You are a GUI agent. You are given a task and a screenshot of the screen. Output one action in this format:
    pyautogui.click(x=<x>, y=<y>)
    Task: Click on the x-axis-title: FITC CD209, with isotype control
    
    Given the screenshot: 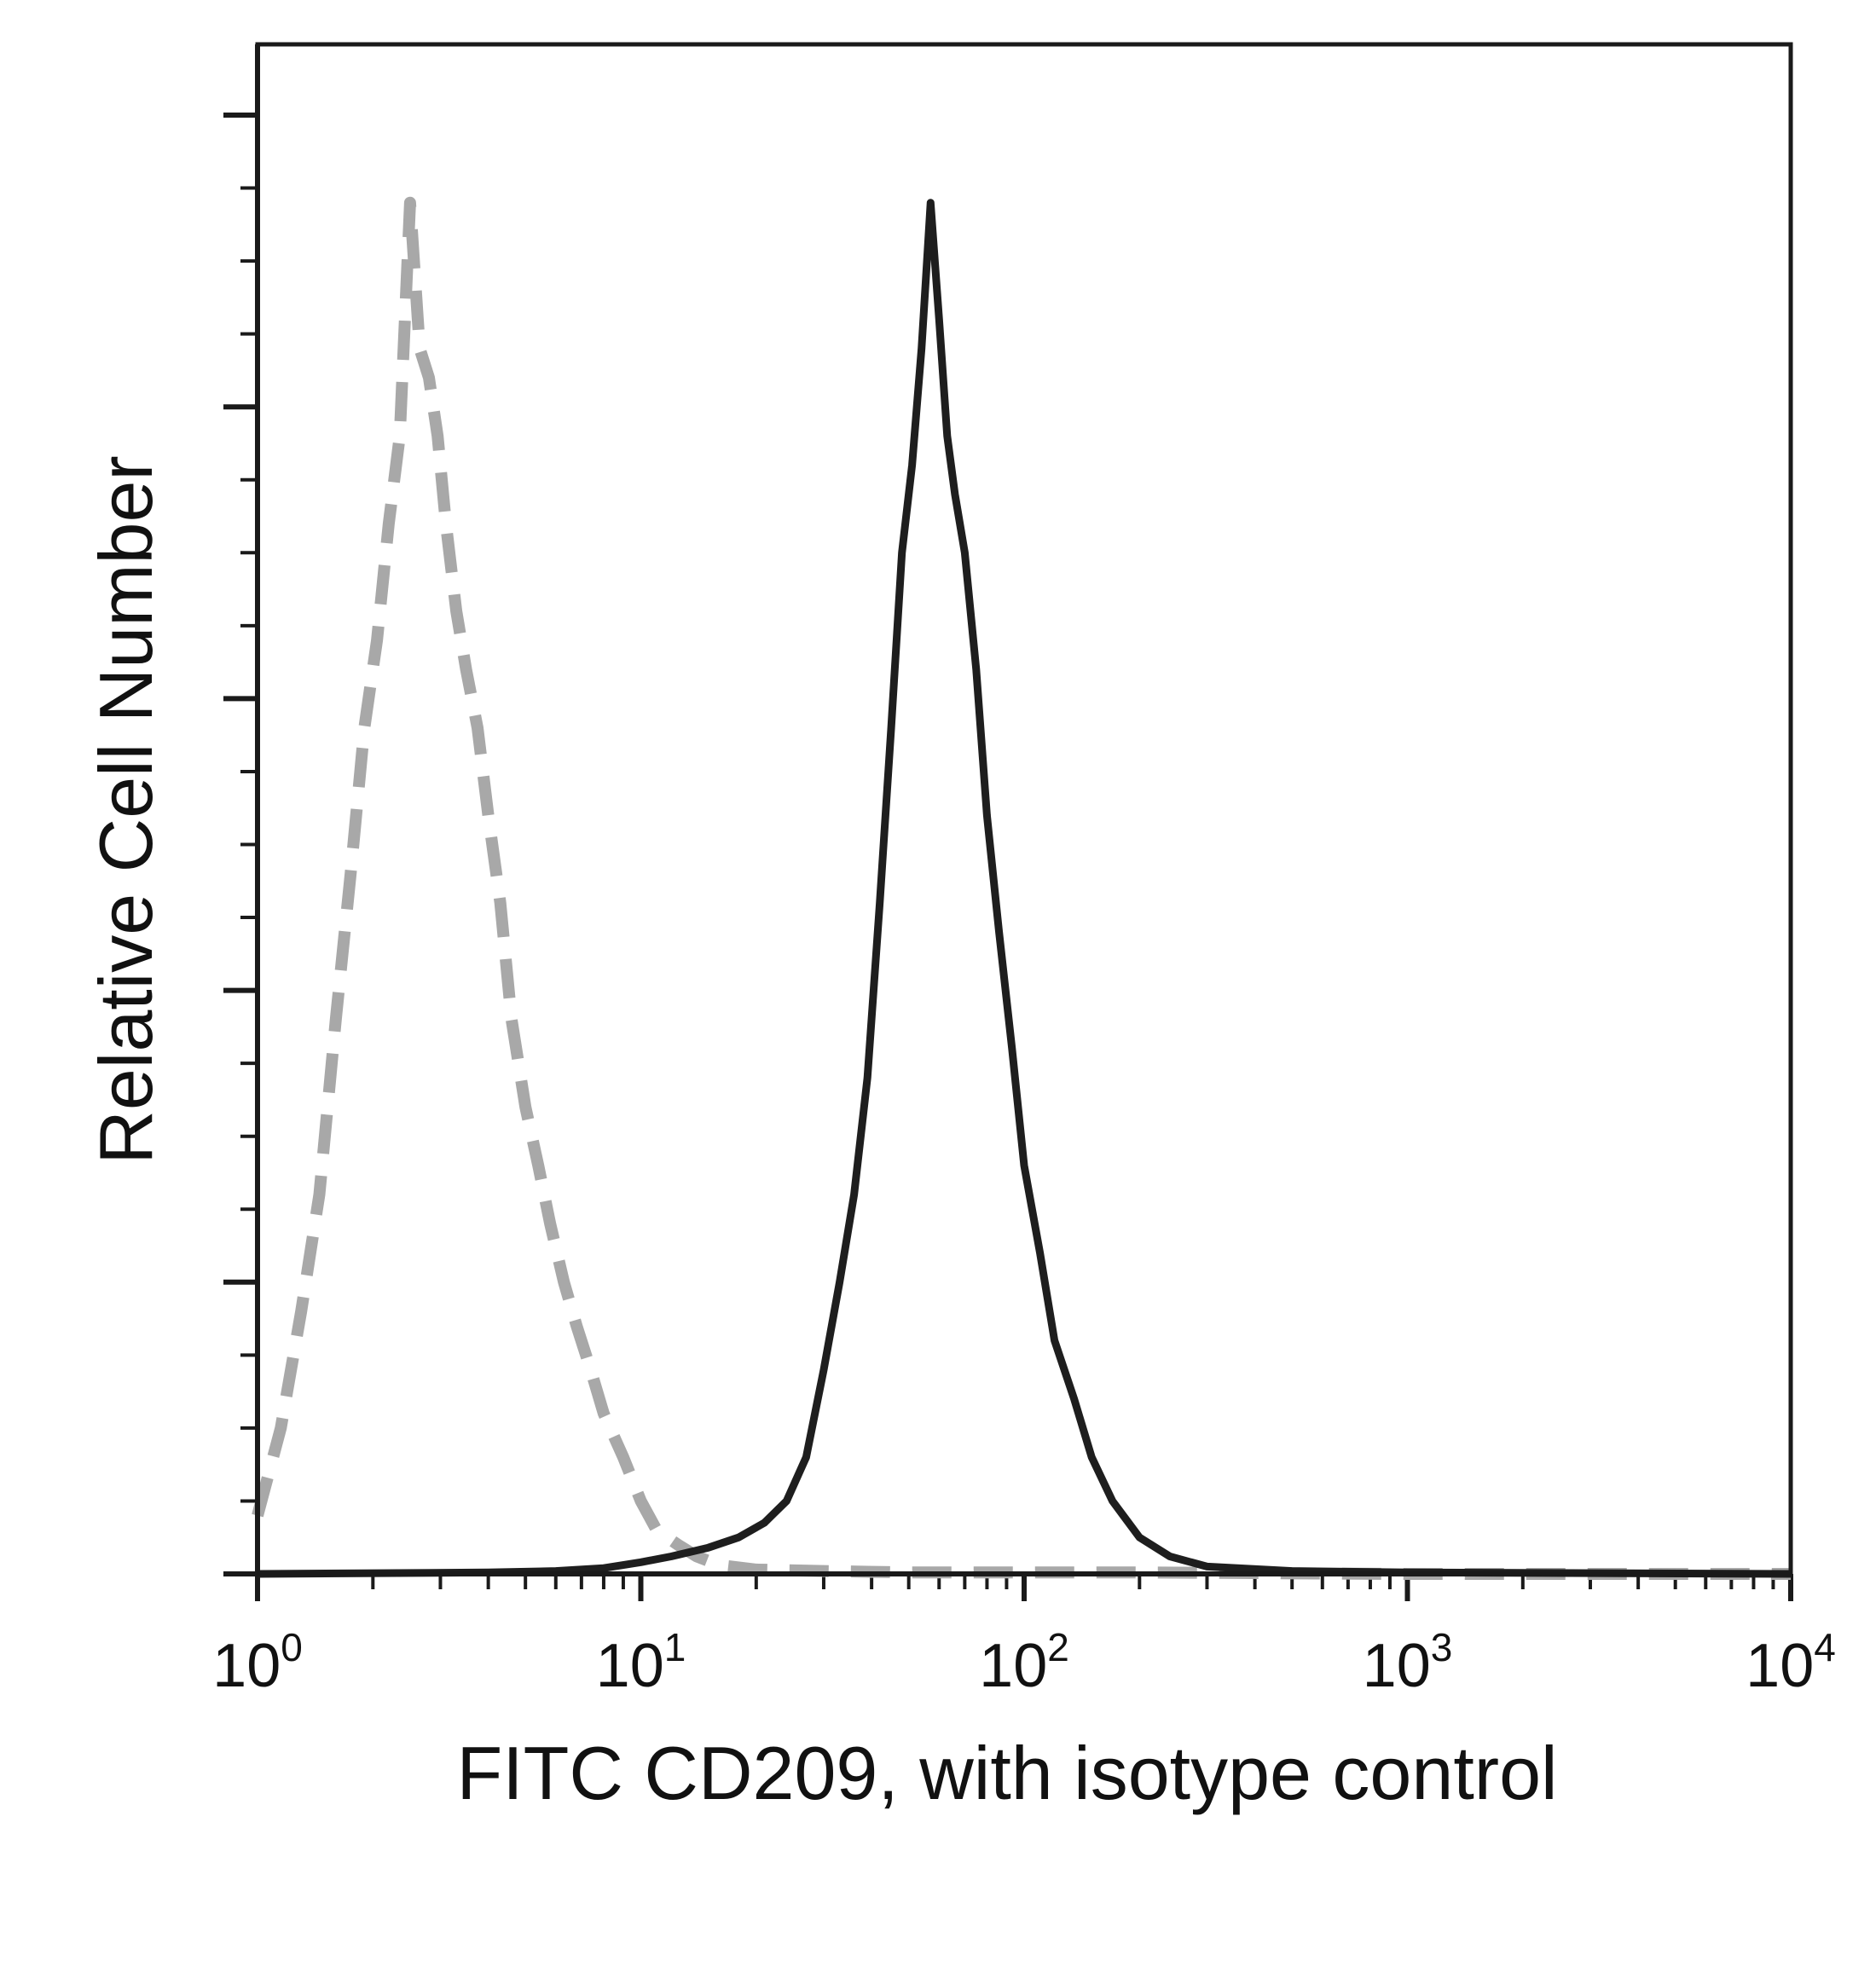 What is the action you would take?
    pyautogui.click(x=1006, y=1773)
    